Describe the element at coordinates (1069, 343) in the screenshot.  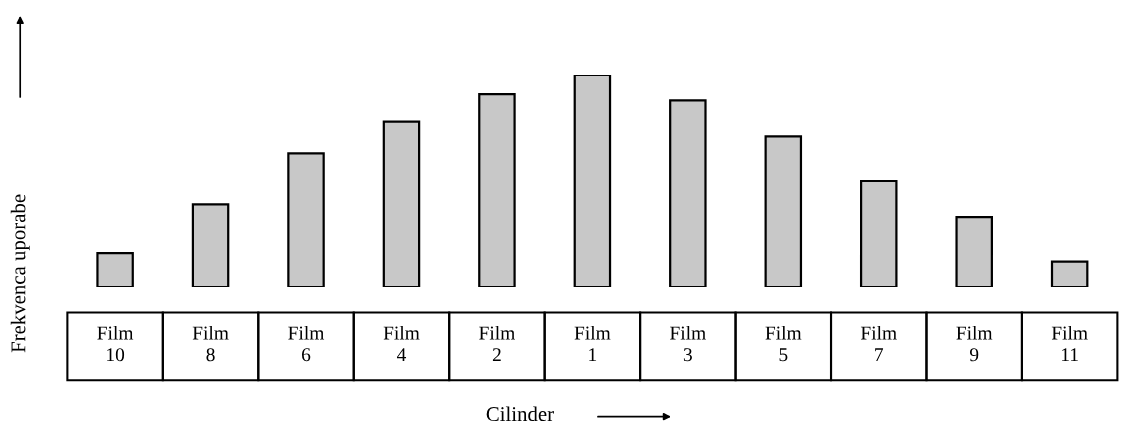
I see `x-tick-label: Film 11` at that location.